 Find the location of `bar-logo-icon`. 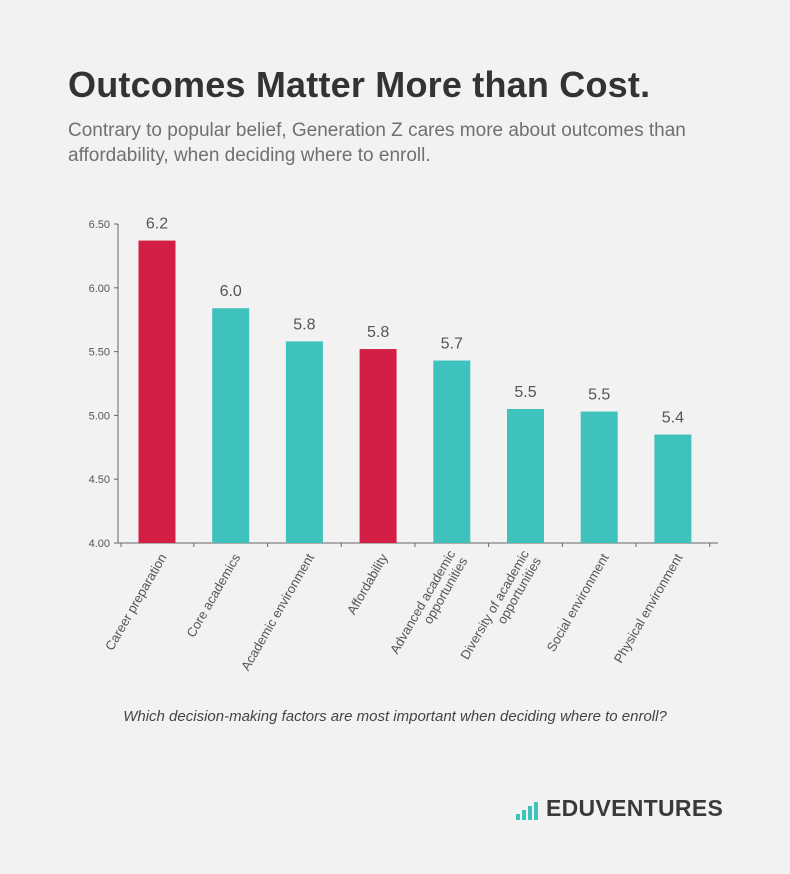

bar-logo-icon is located at coordinates (528, 811).